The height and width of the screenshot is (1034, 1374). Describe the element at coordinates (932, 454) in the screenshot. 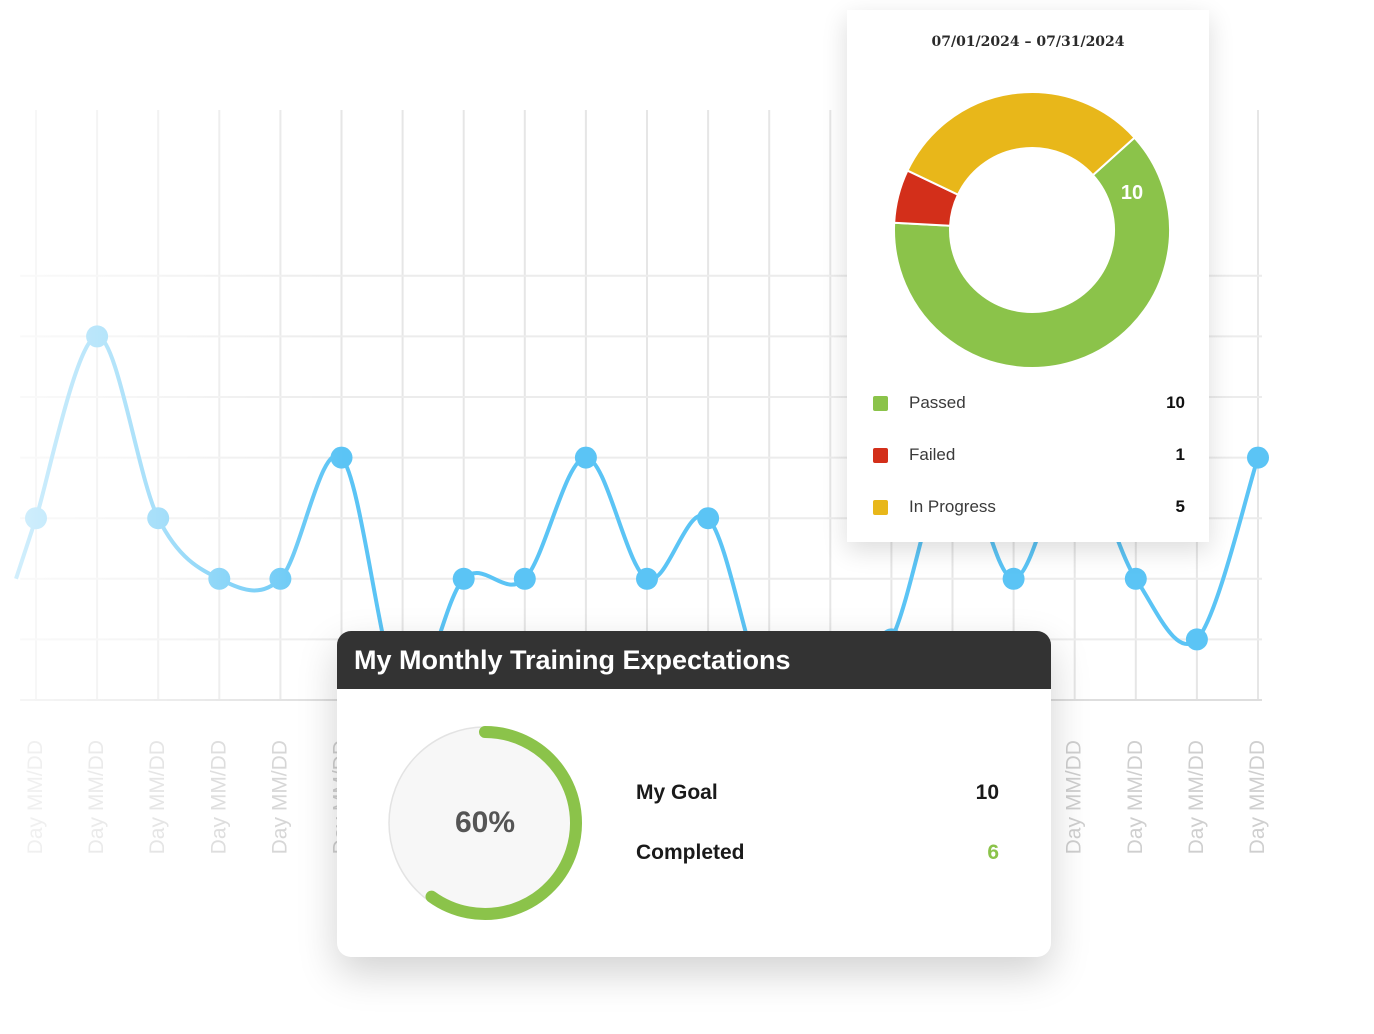

I see `legend-label: Failed` at that location.